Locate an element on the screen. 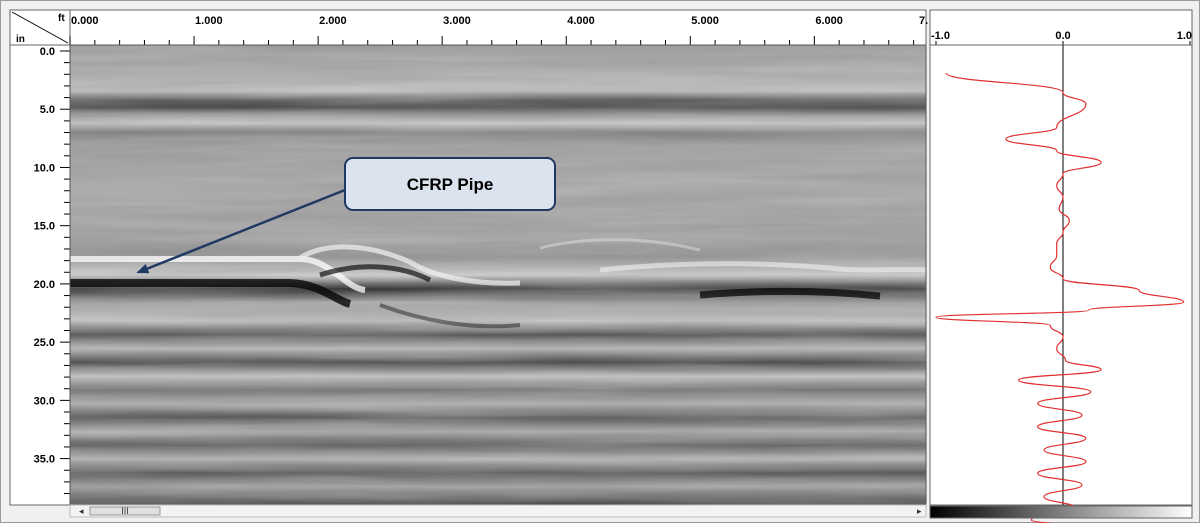 The height and width of the screenshot is (523, 1200). x-tick-label: 7. is located at coordinates (923, 21).